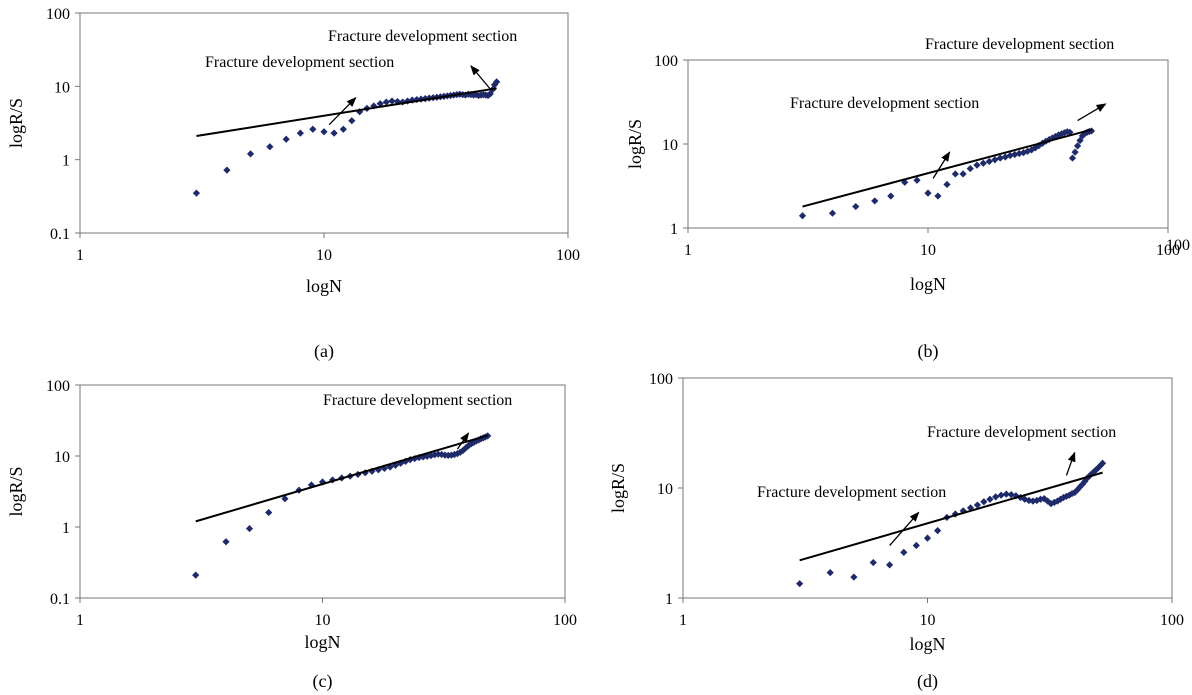  I want to click on panel-caption: (c), so click(323, 681).